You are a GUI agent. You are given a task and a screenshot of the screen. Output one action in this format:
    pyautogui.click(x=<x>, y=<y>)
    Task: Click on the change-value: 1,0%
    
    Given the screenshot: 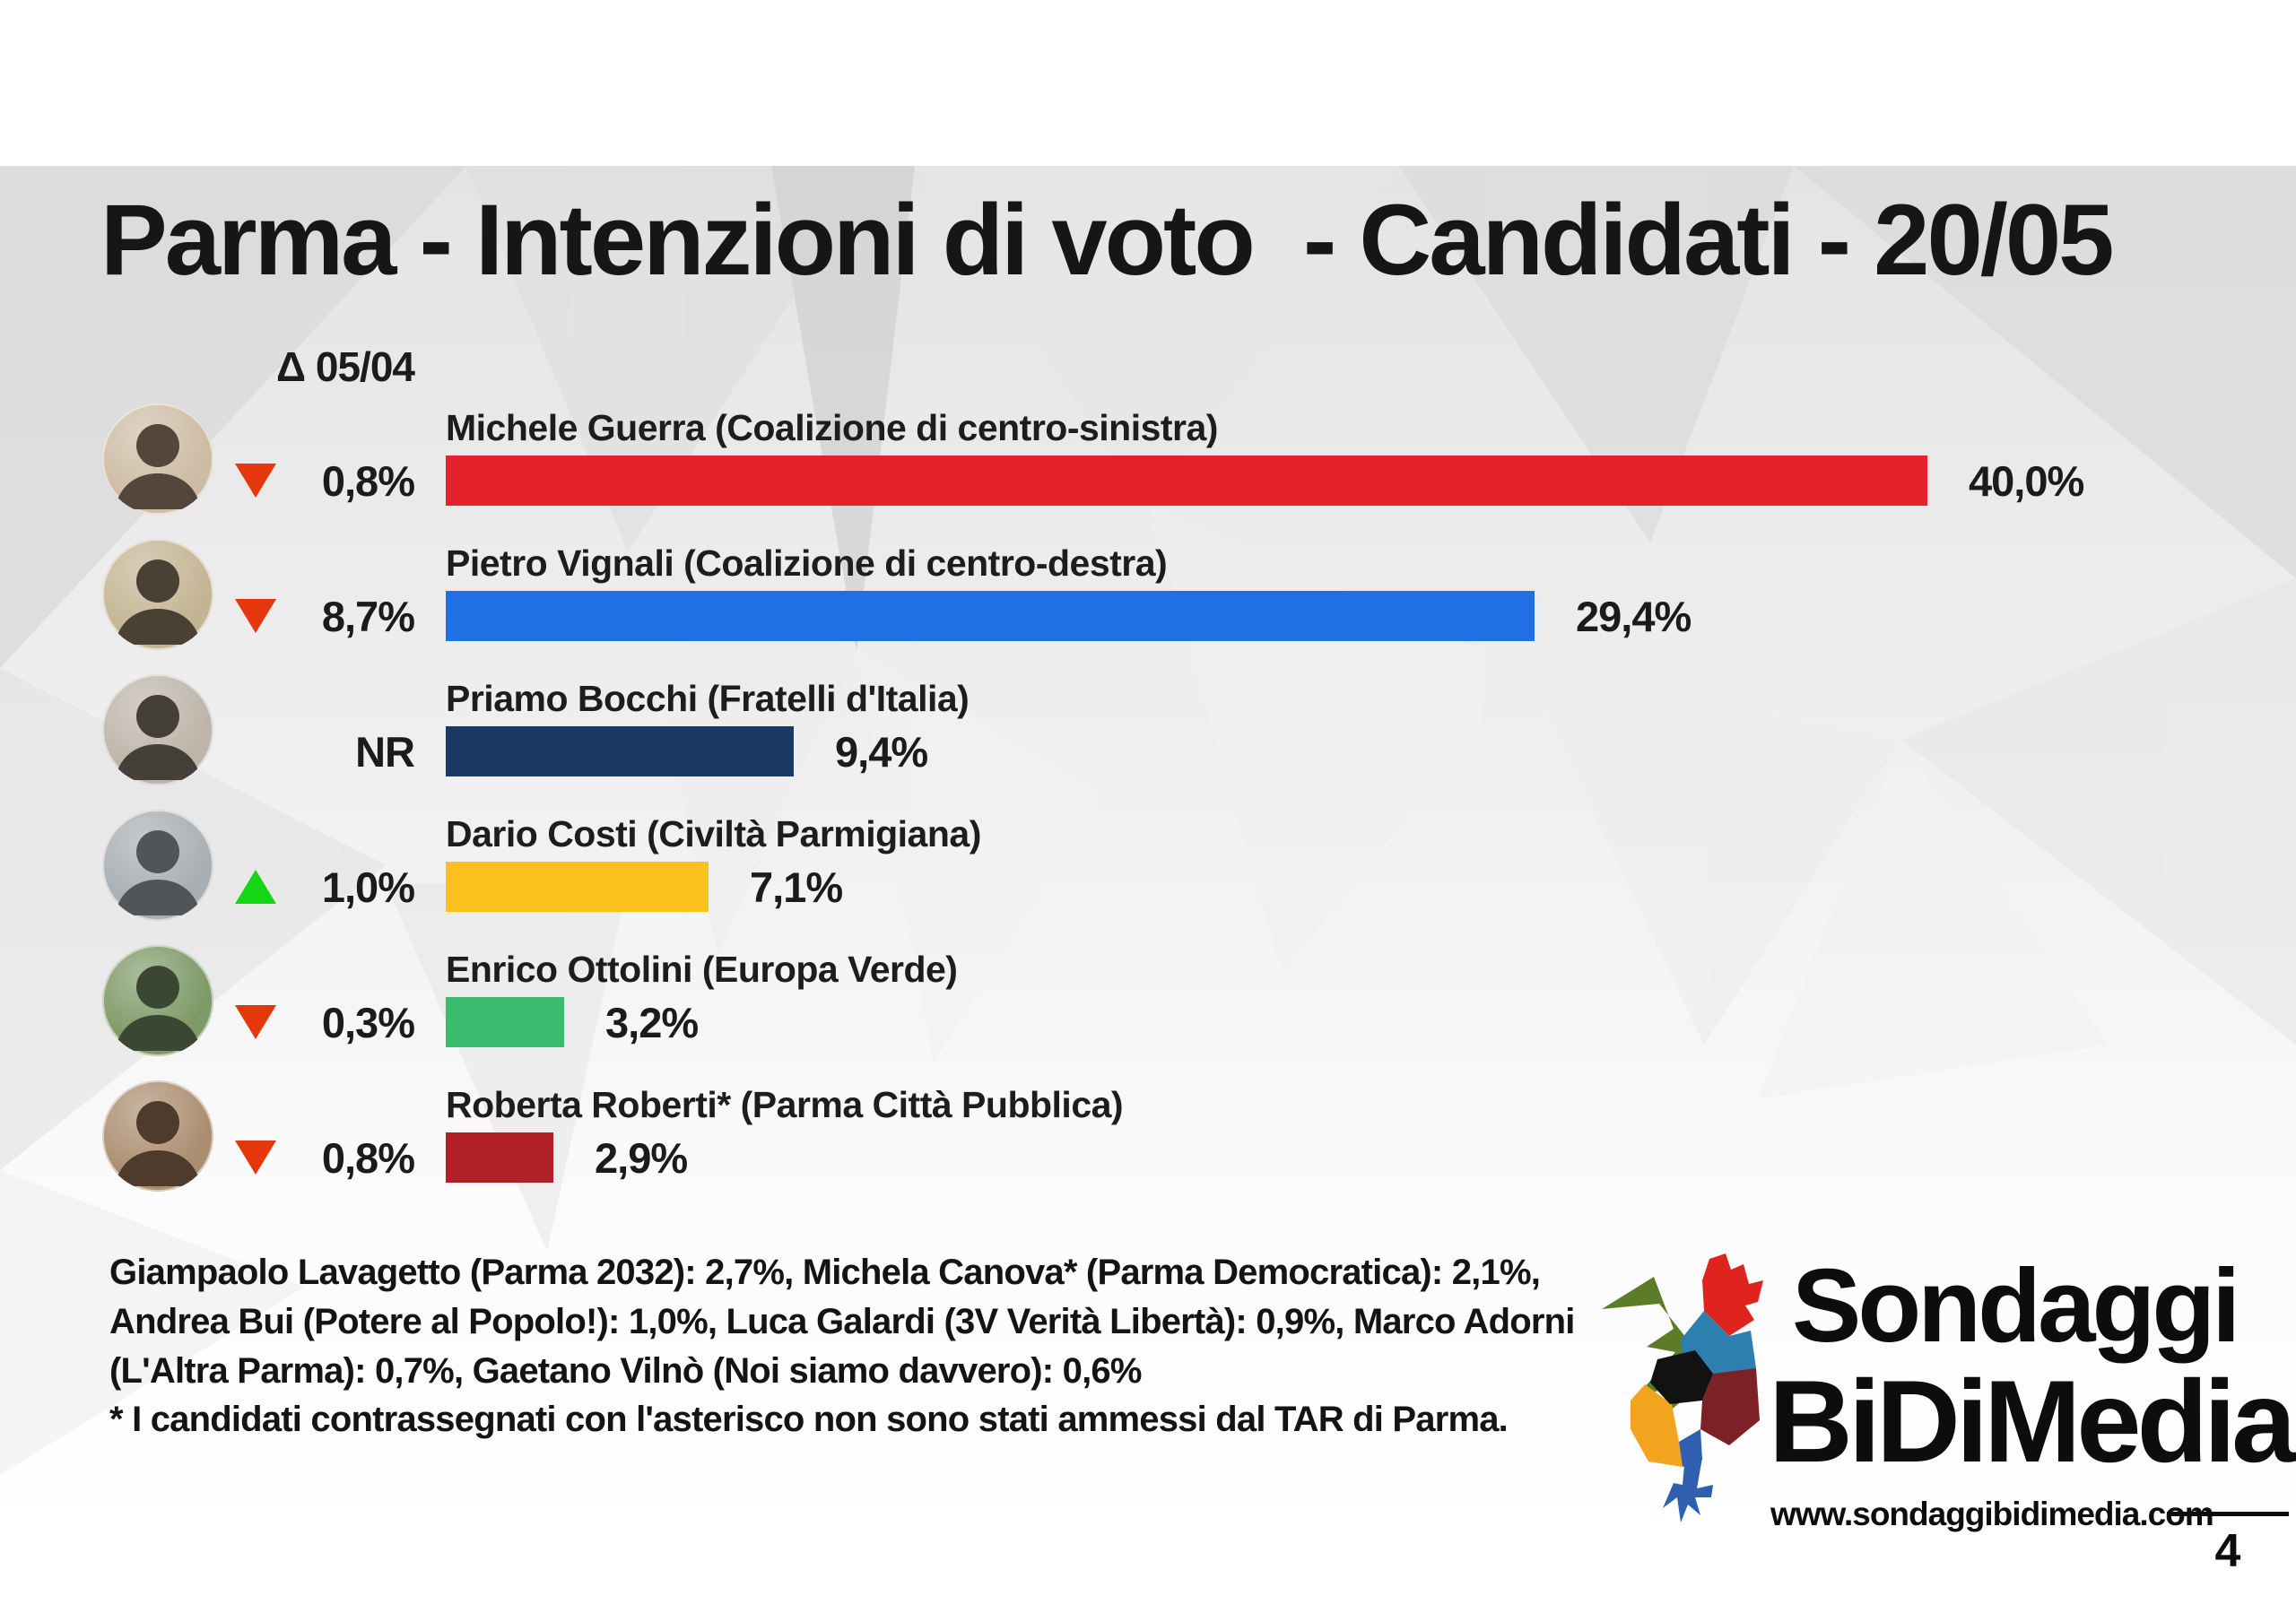 What is the action you would take?
    pyautogui.click(x=368, y=887)
    